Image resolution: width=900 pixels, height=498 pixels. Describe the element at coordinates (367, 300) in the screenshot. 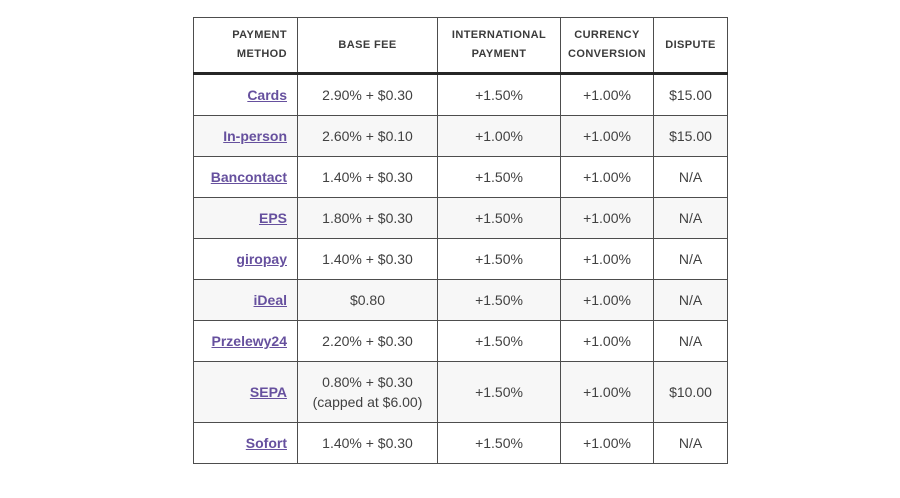

I see `base-fee-cell: $0.80` at that location.